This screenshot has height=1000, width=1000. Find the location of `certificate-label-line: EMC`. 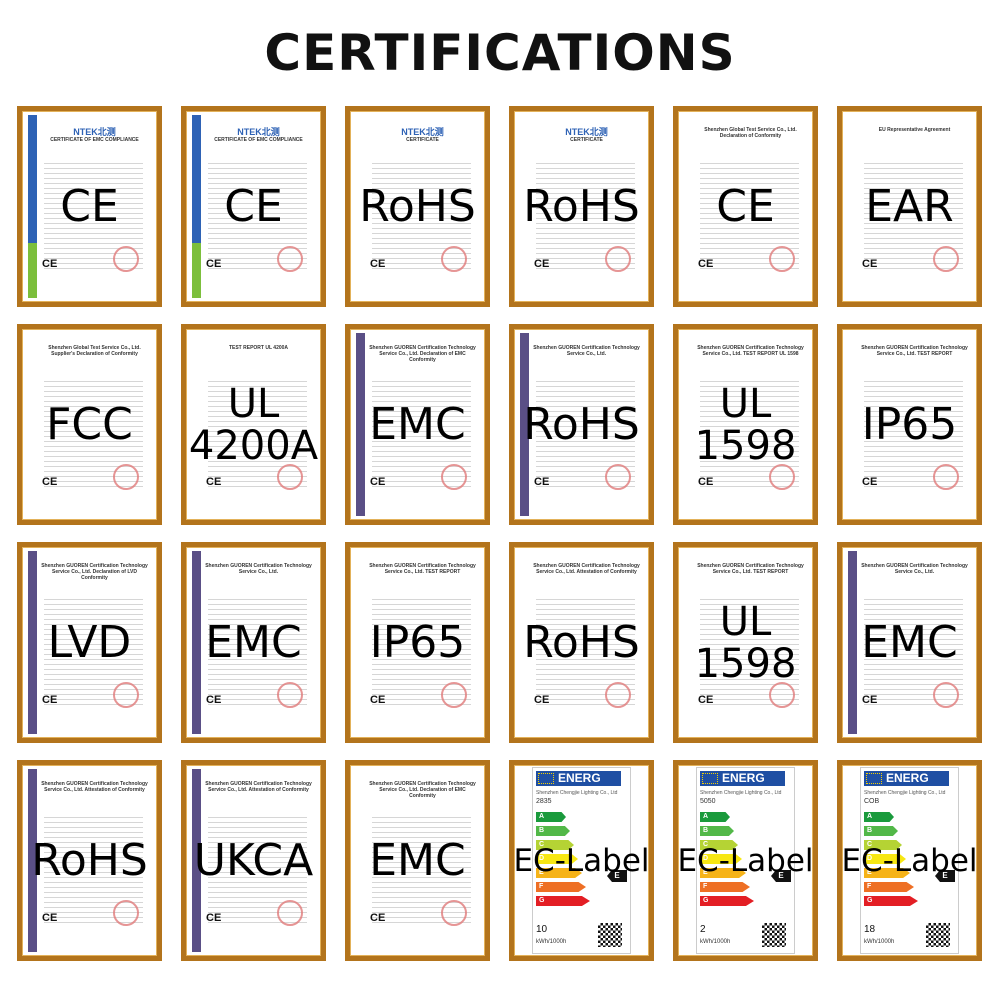

certificate-label-line: EMC is located at coordinates (253, 642).